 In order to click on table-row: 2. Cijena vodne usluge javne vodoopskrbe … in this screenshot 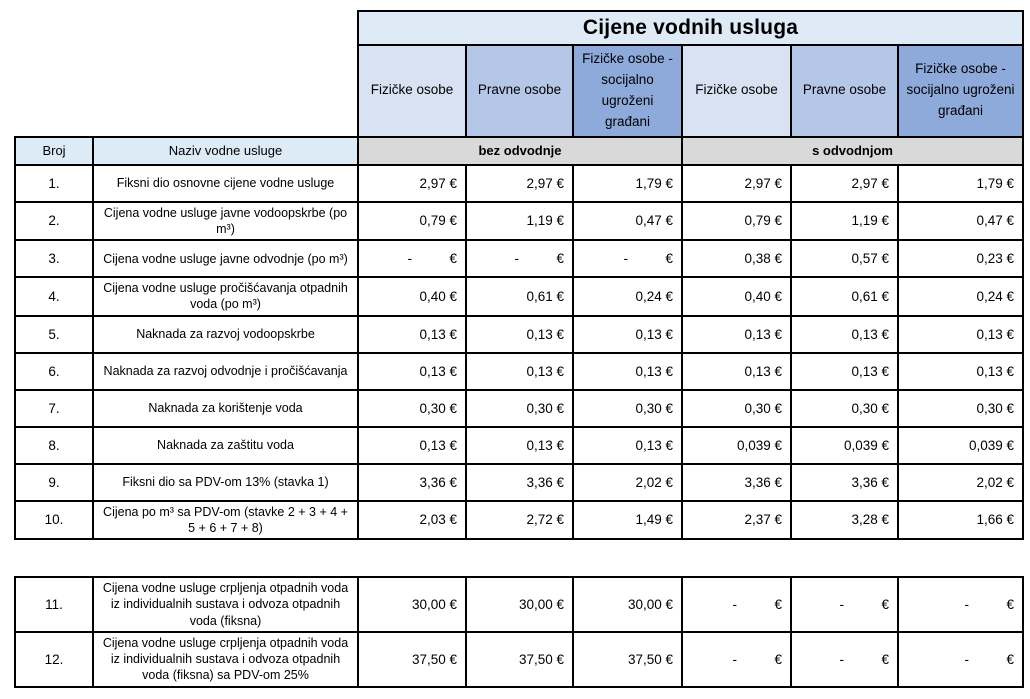, I will do `click(519, 221)`.